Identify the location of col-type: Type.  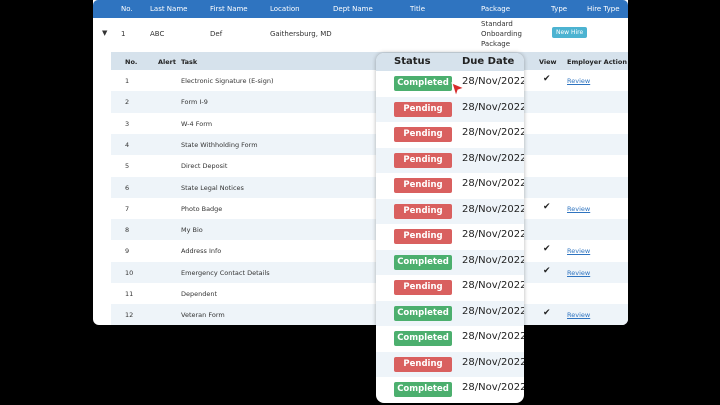
(559, 9).